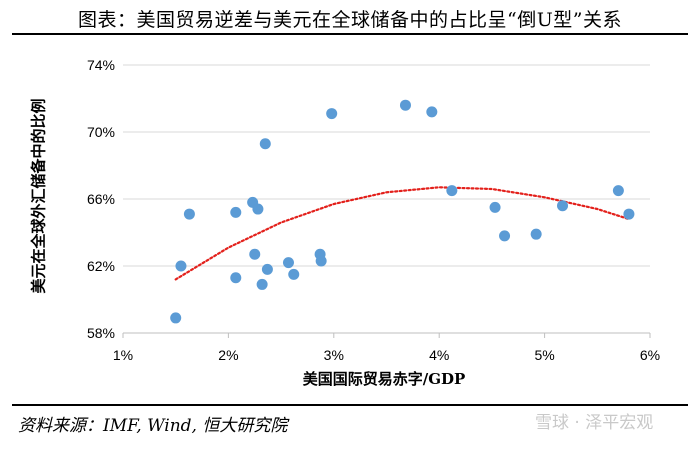  I want to click on y-tick-label: 58%, so click(101, 333).